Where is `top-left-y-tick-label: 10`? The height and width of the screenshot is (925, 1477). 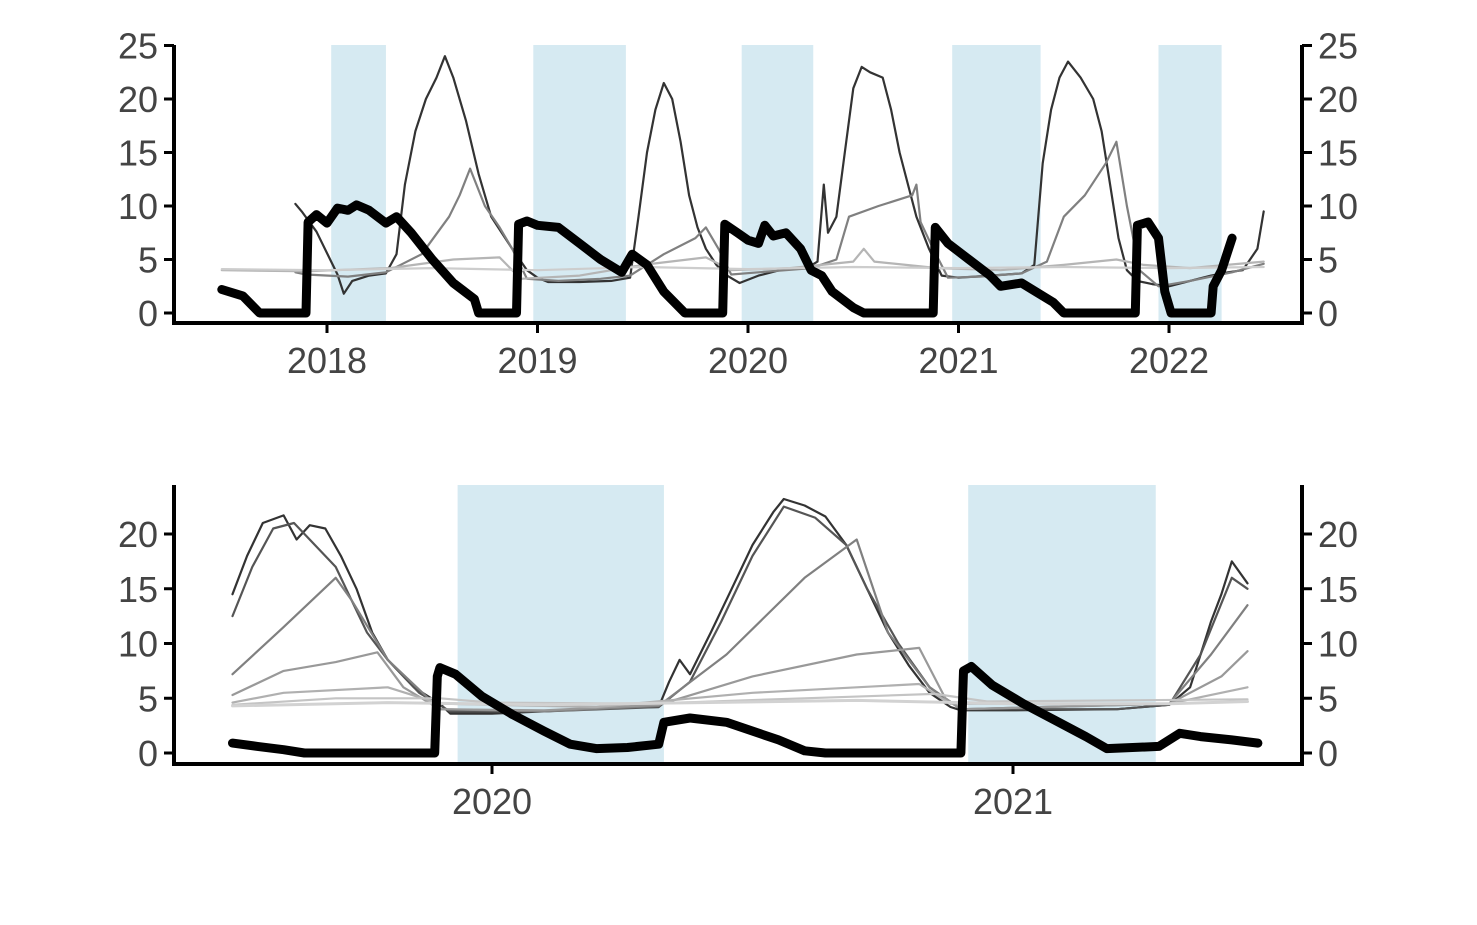 top-left-y-tick-label: 10 is located at coordinates (138, 206).